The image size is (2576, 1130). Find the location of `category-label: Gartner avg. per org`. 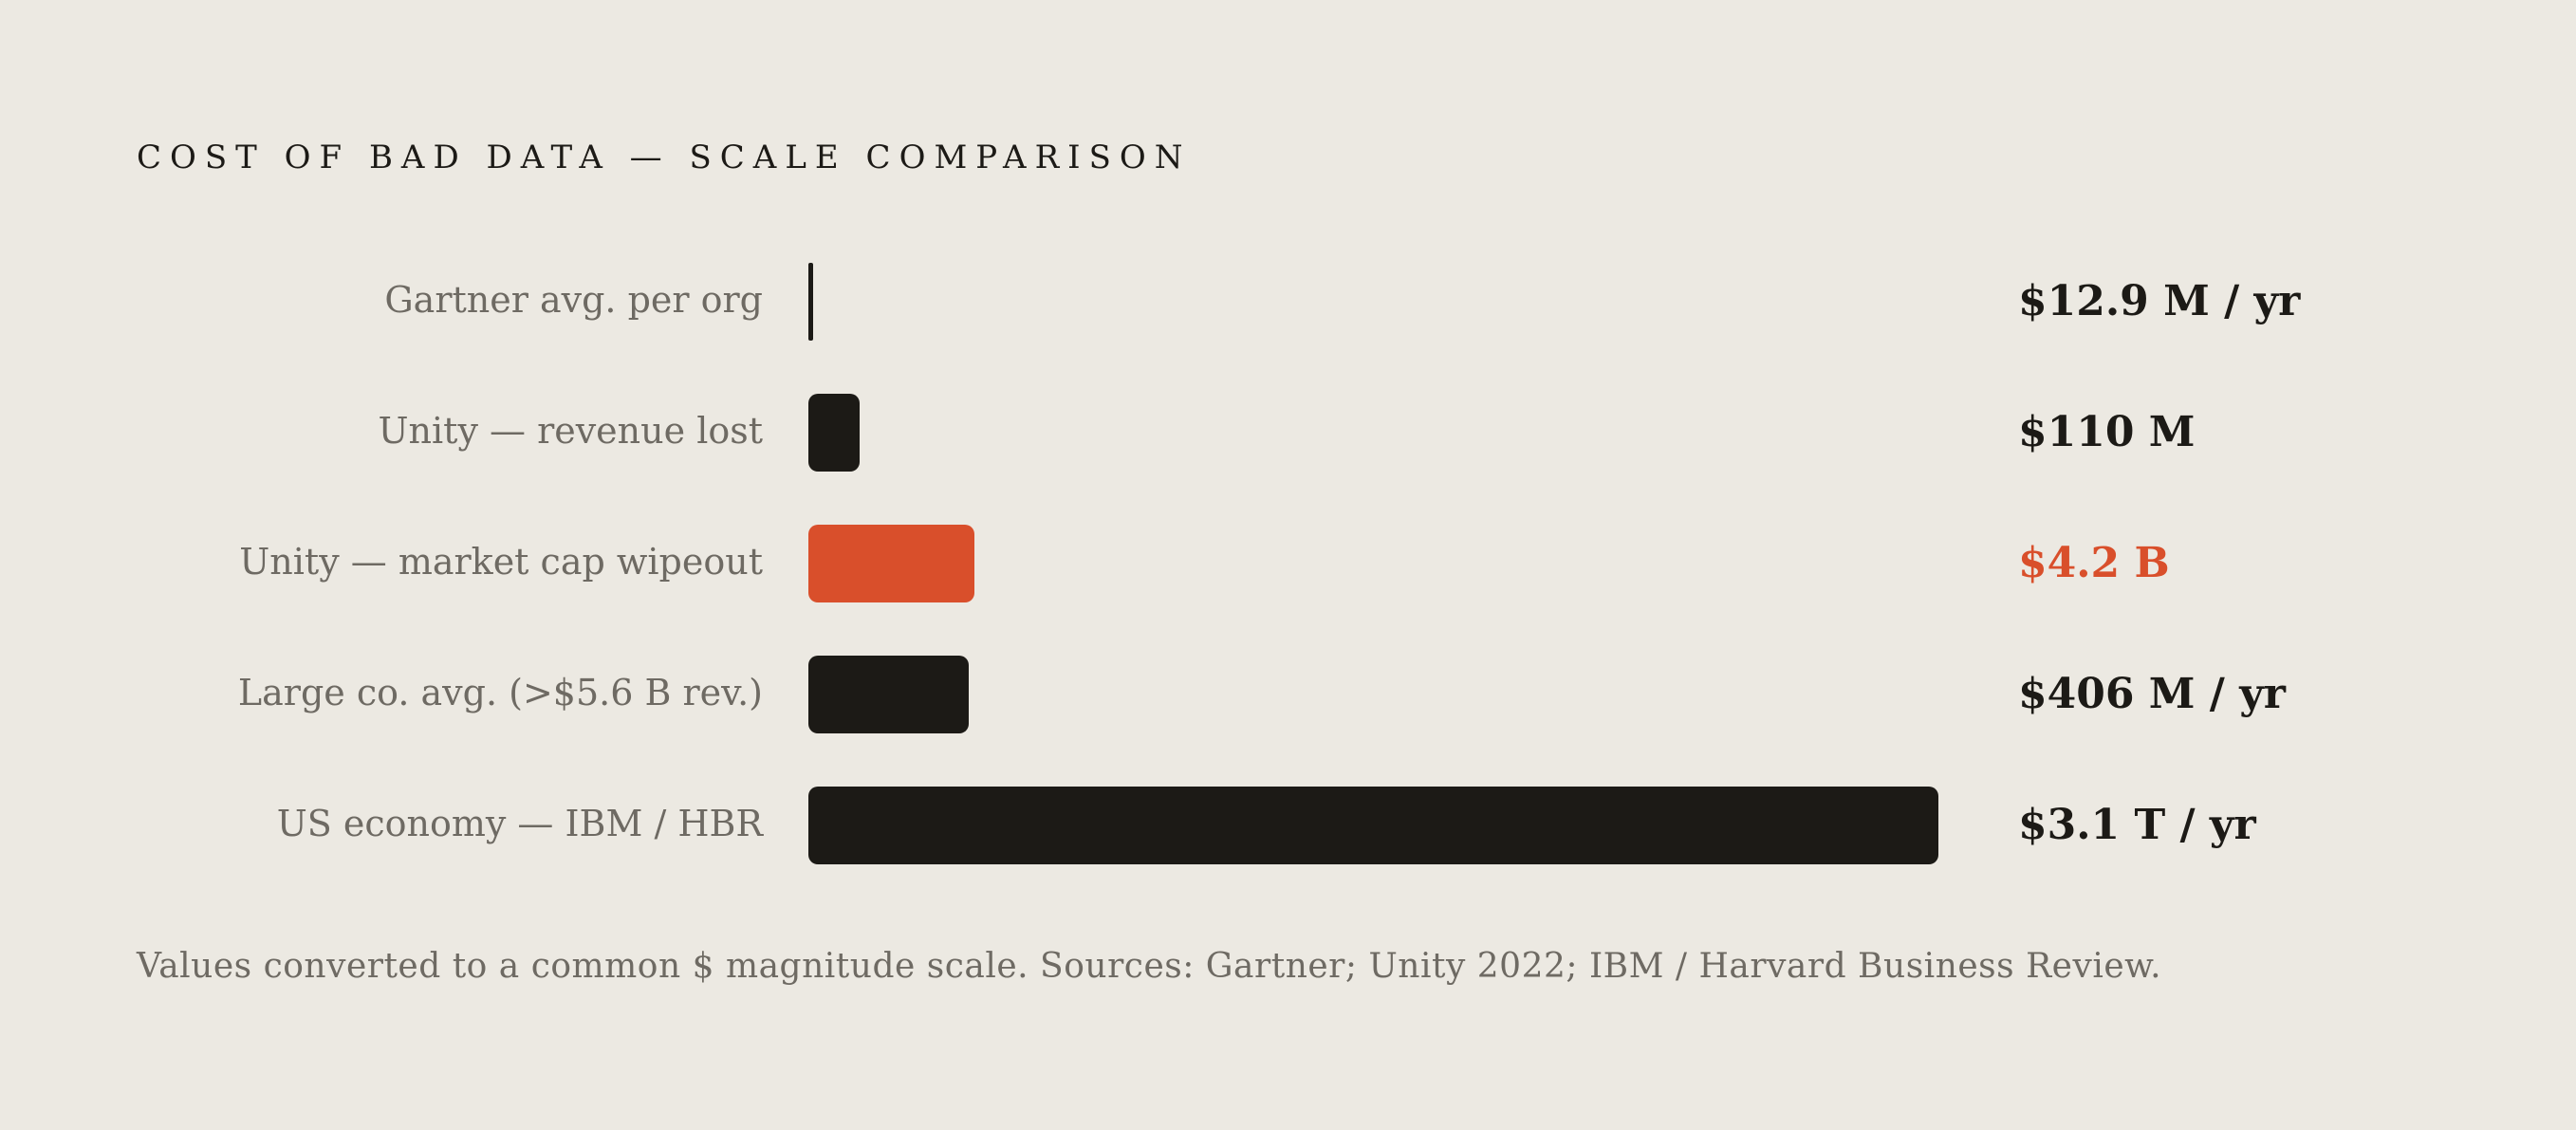

category-label: Gartner avg. per org is located at coordinates (573, 300).